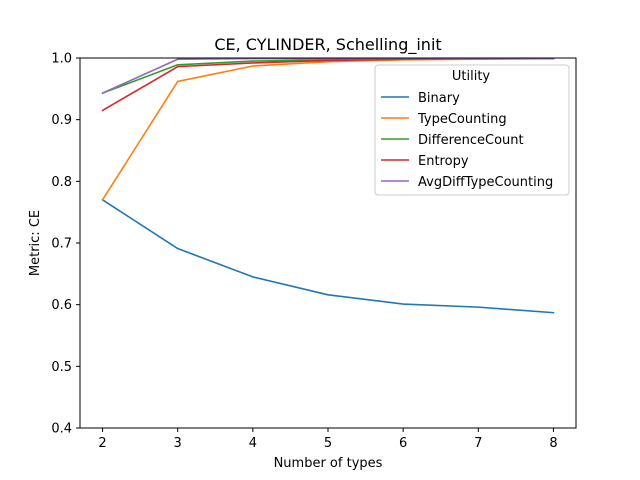 The width and height of the screenshot is (640, 480). Describe the element at coordinates (61, 182) in the screenshot. I see `y-tick-label: 0.8` at that location.